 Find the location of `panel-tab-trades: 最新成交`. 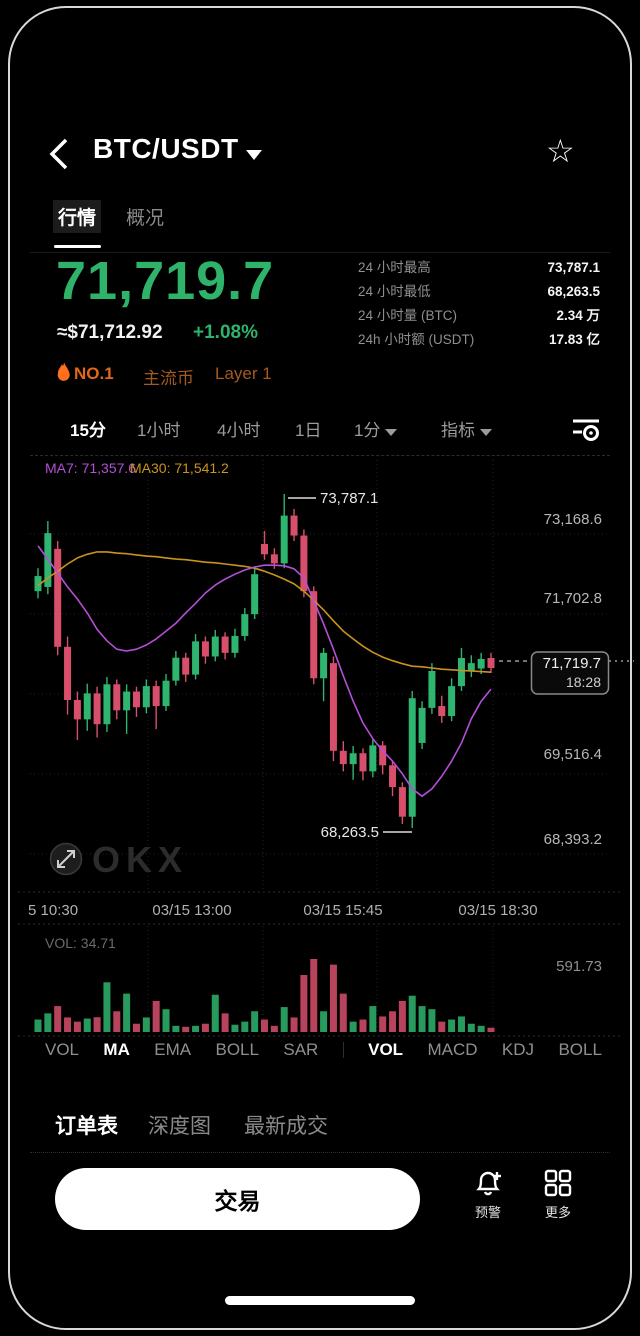

panel-tab-trades: 最新成交 is located at coordinates (286, 1126).